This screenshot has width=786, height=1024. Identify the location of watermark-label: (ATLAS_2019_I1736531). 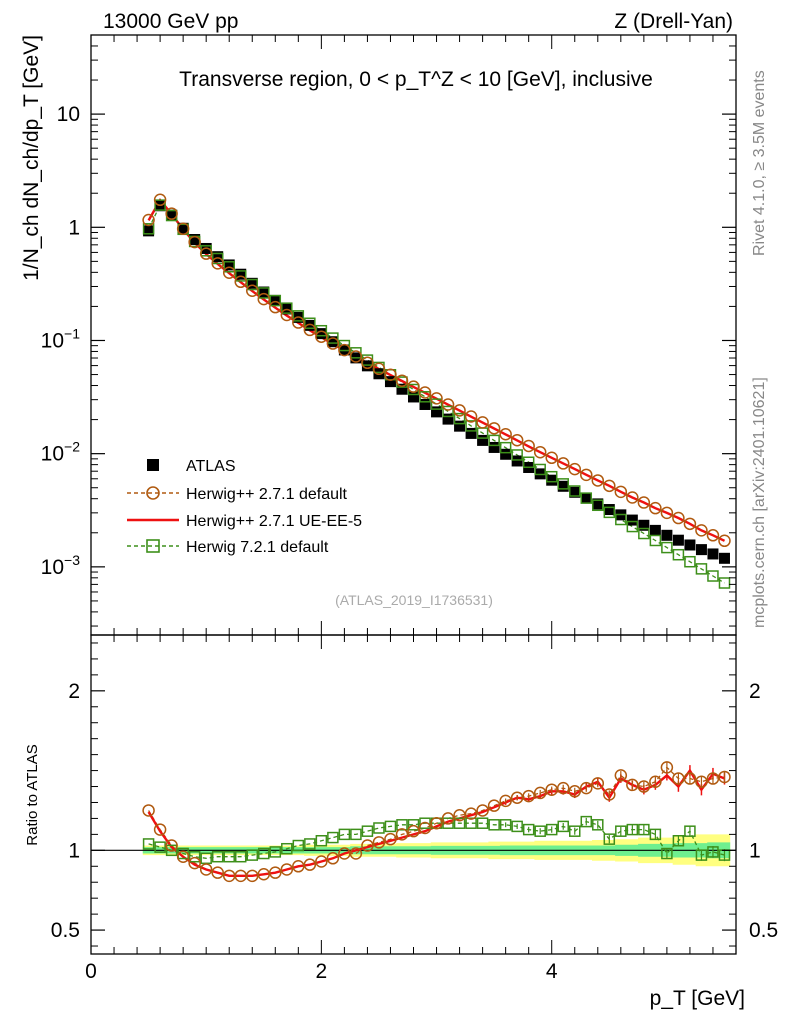
(414, 600).